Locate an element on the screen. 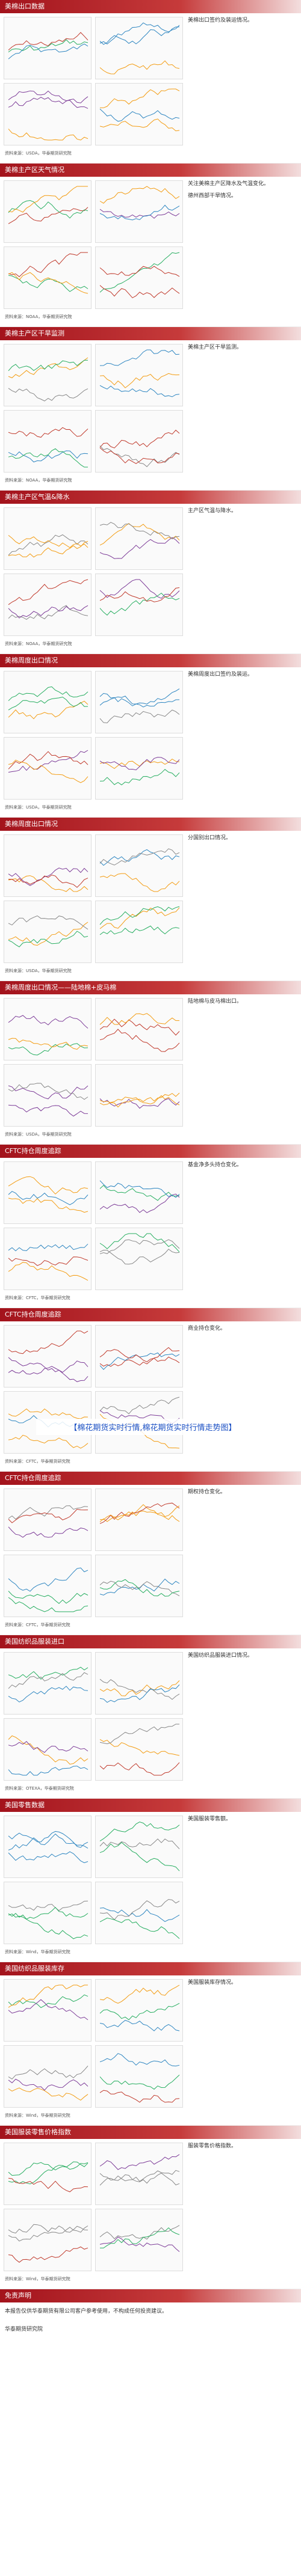 The height and width of the screenshot is (2576, 301). section: CFTC持仓周度追踪基金净多头持仓变化。资料来源：CFTC，华泰期货研究院 is located at coordinates (150, 1226).